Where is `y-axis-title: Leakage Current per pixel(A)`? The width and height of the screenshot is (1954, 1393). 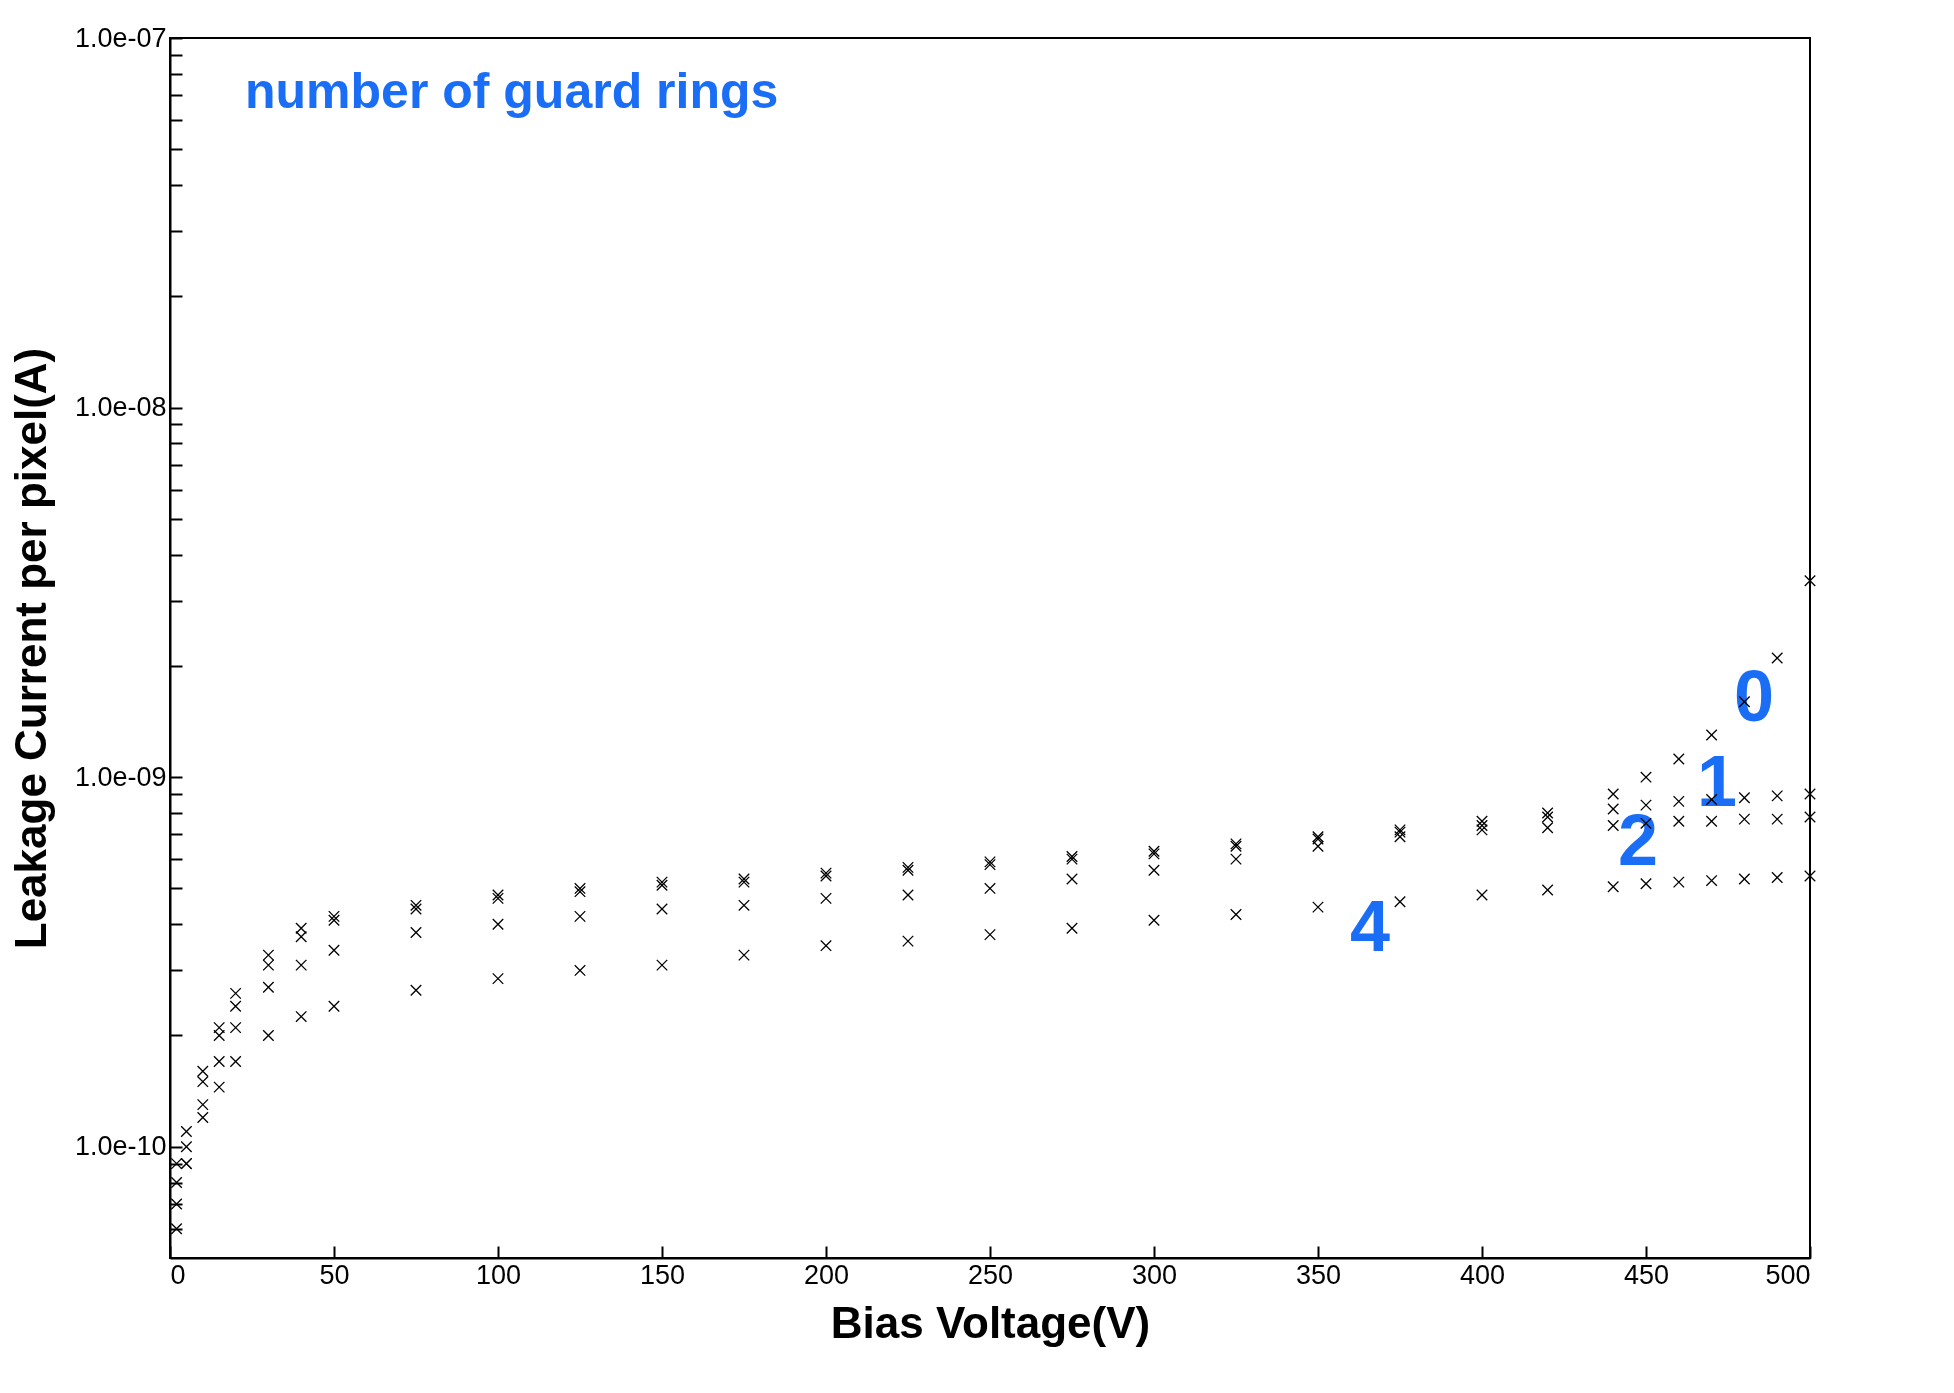
y-axis-title: Leakage Current per pixel(A) is located at coordinates (30, 648).